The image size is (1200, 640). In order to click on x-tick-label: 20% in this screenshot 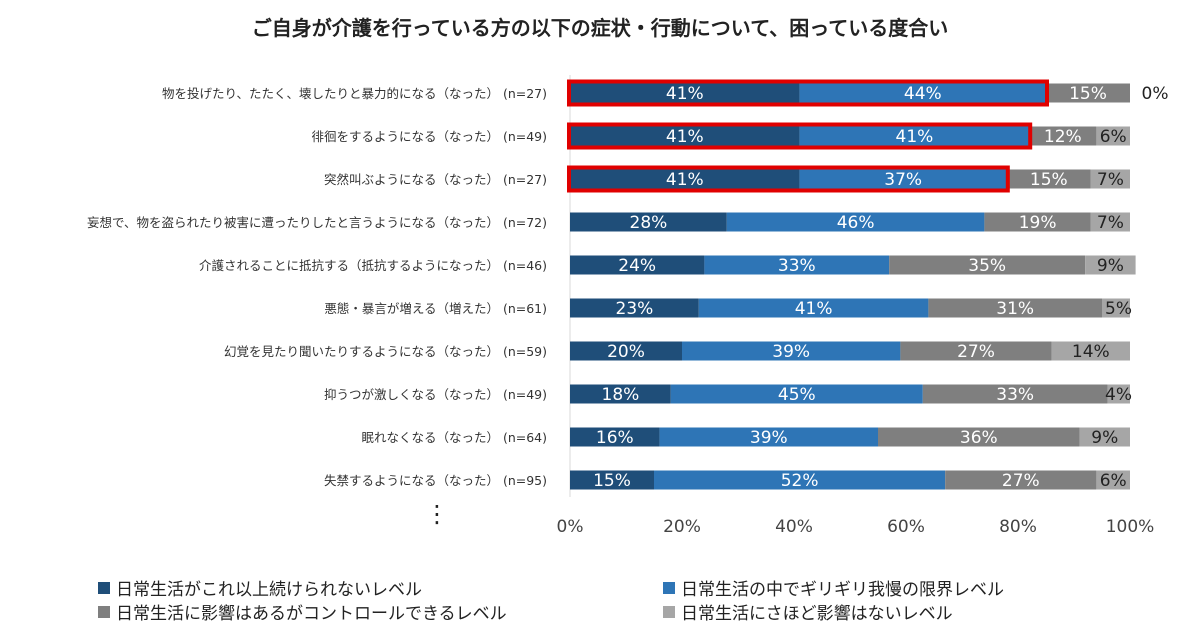, I will do `click(682, 527)`.